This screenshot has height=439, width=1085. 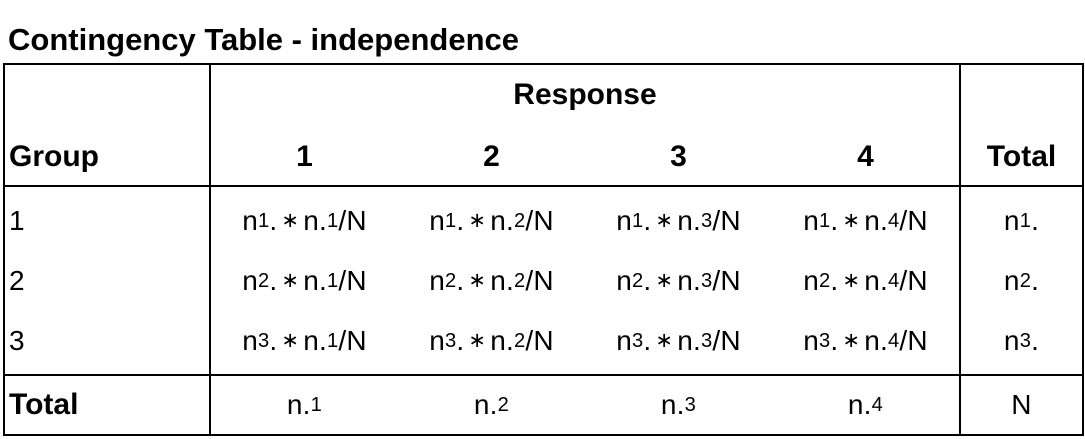 I want to click on column-header-4: 4, so click(x=865, y=156).